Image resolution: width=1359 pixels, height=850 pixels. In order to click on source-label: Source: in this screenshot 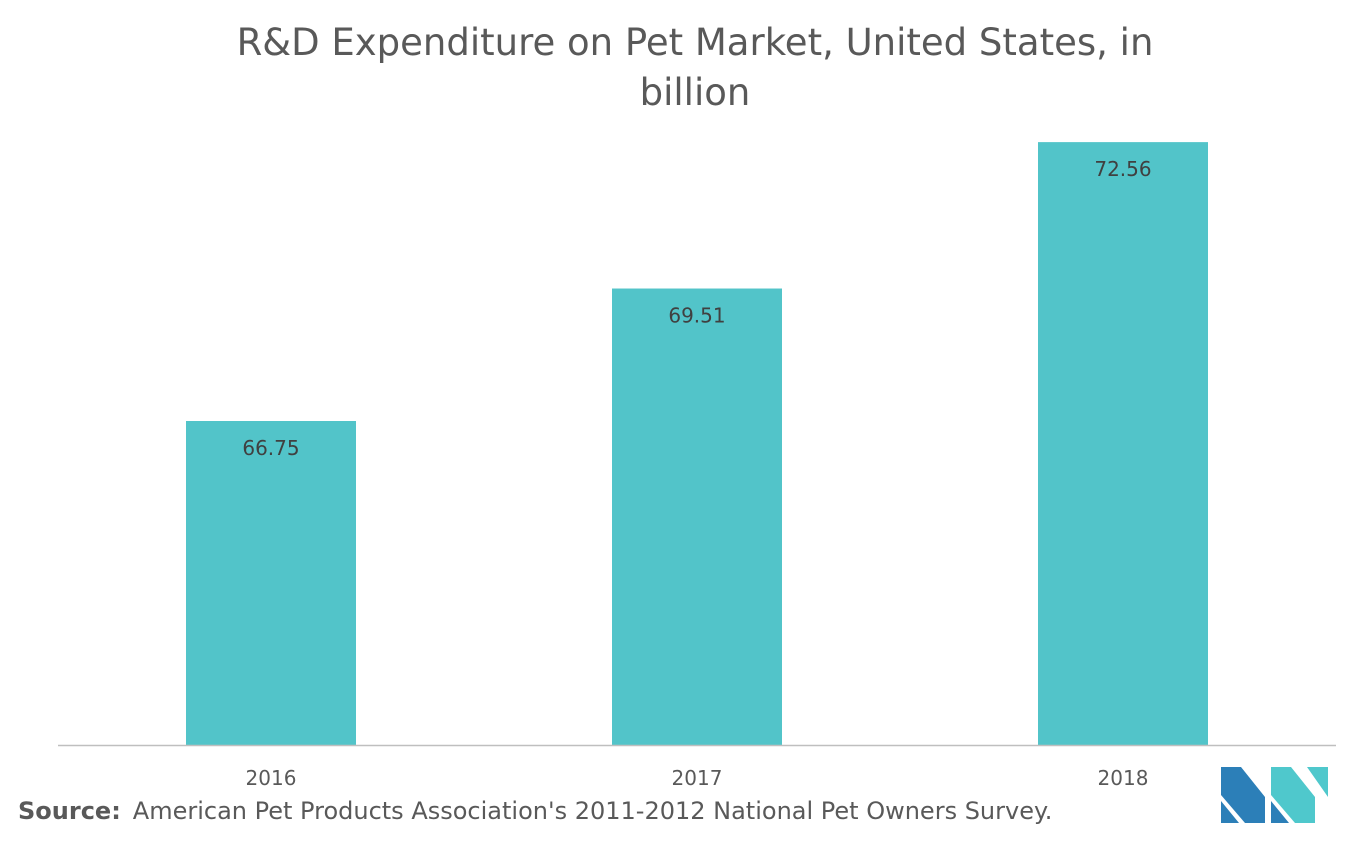, I will do `click(69, 811)`.